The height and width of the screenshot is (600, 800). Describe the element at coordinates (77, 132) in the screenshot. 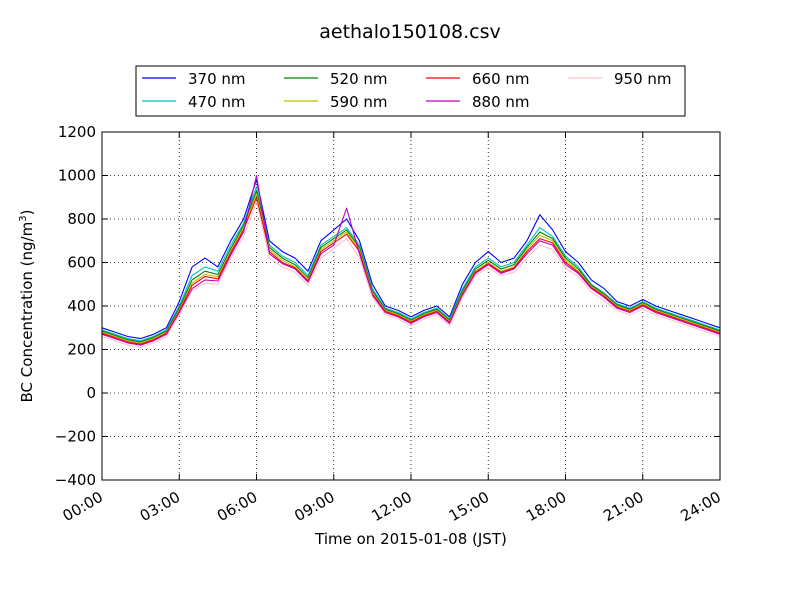

I see `y-tick-label: 1200` at that location.